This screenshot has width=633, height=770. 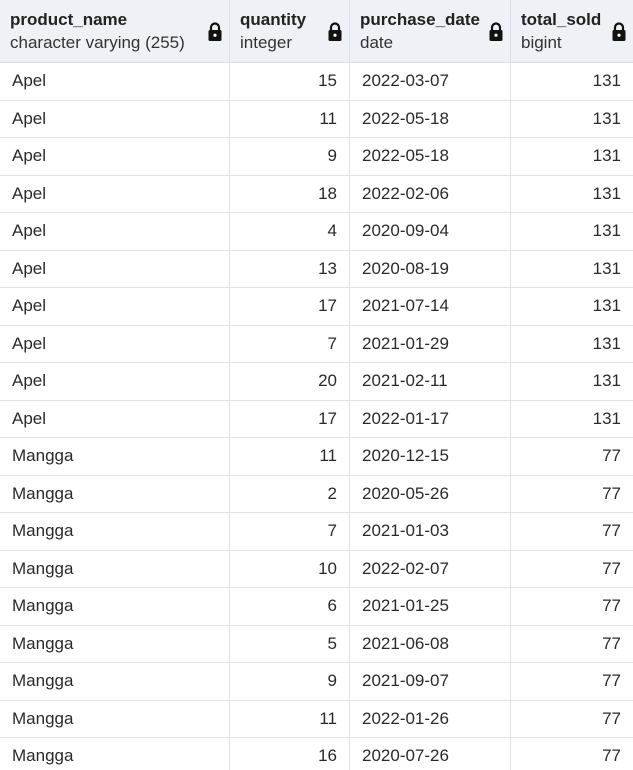 What do you see at coordinates (290, 193) in the screenshot?
I see `cell-quantity: 18` at bounding box center [290, 193].